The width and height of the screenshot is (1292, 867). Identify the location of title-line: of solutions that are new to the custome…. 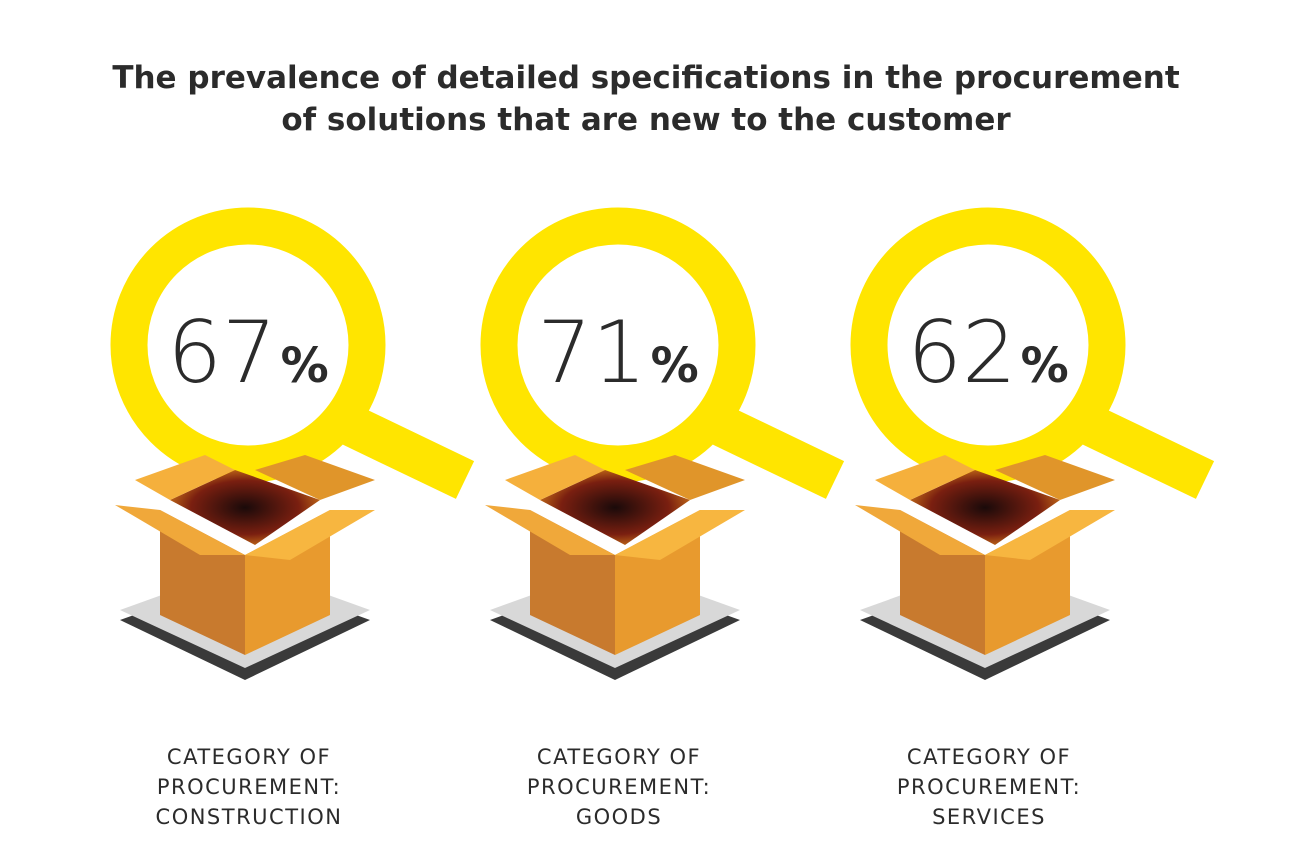
(646, 120).